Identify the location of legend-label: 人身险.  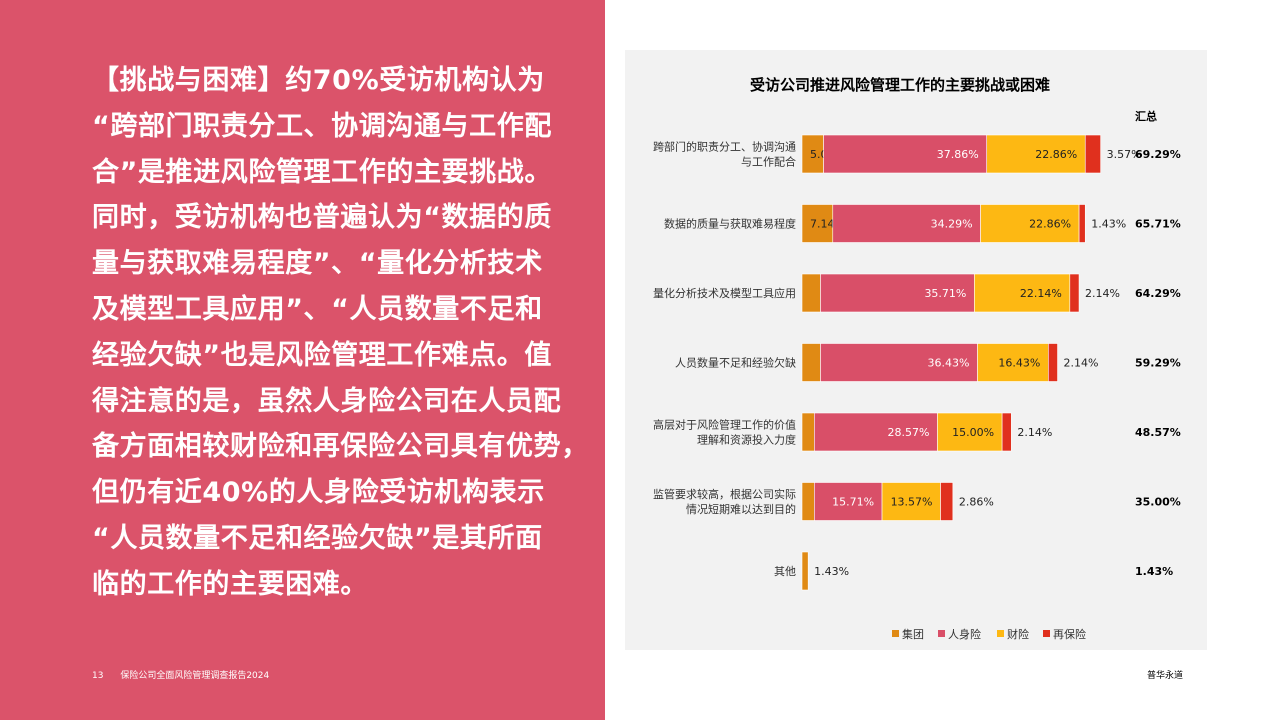
(964, 634).